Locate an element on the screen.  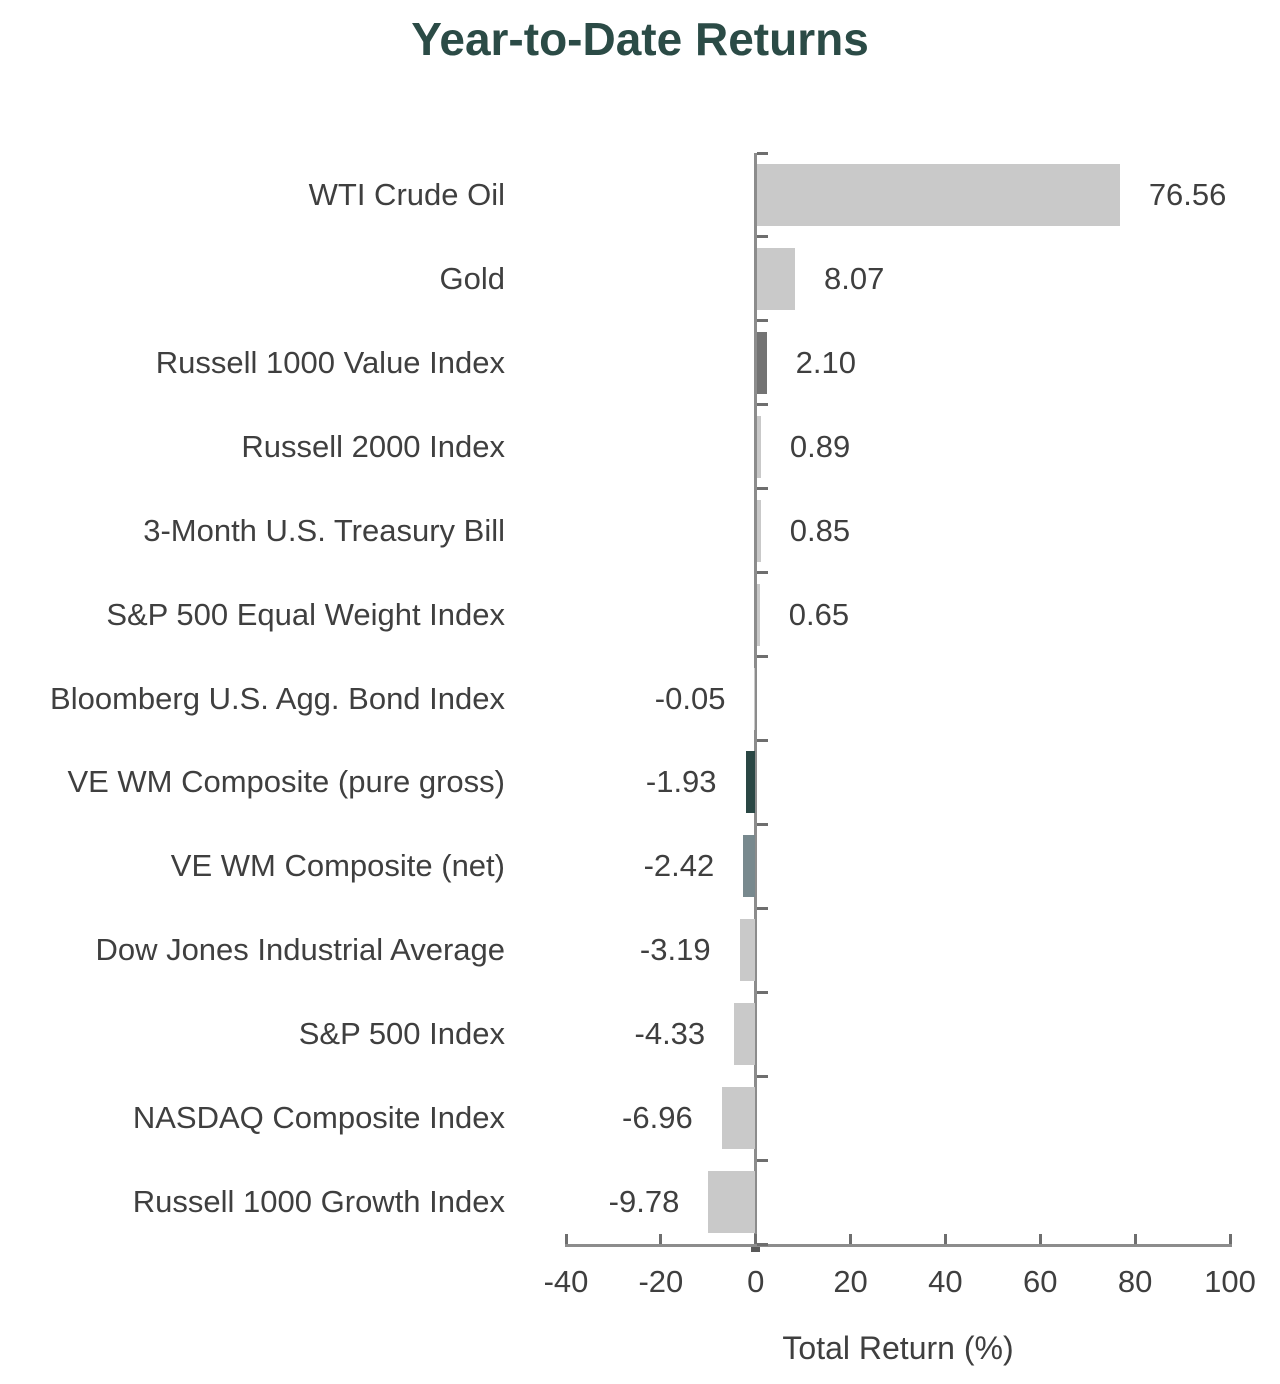
bar-value-label: -3.19 is located at coordinates (675, 950).